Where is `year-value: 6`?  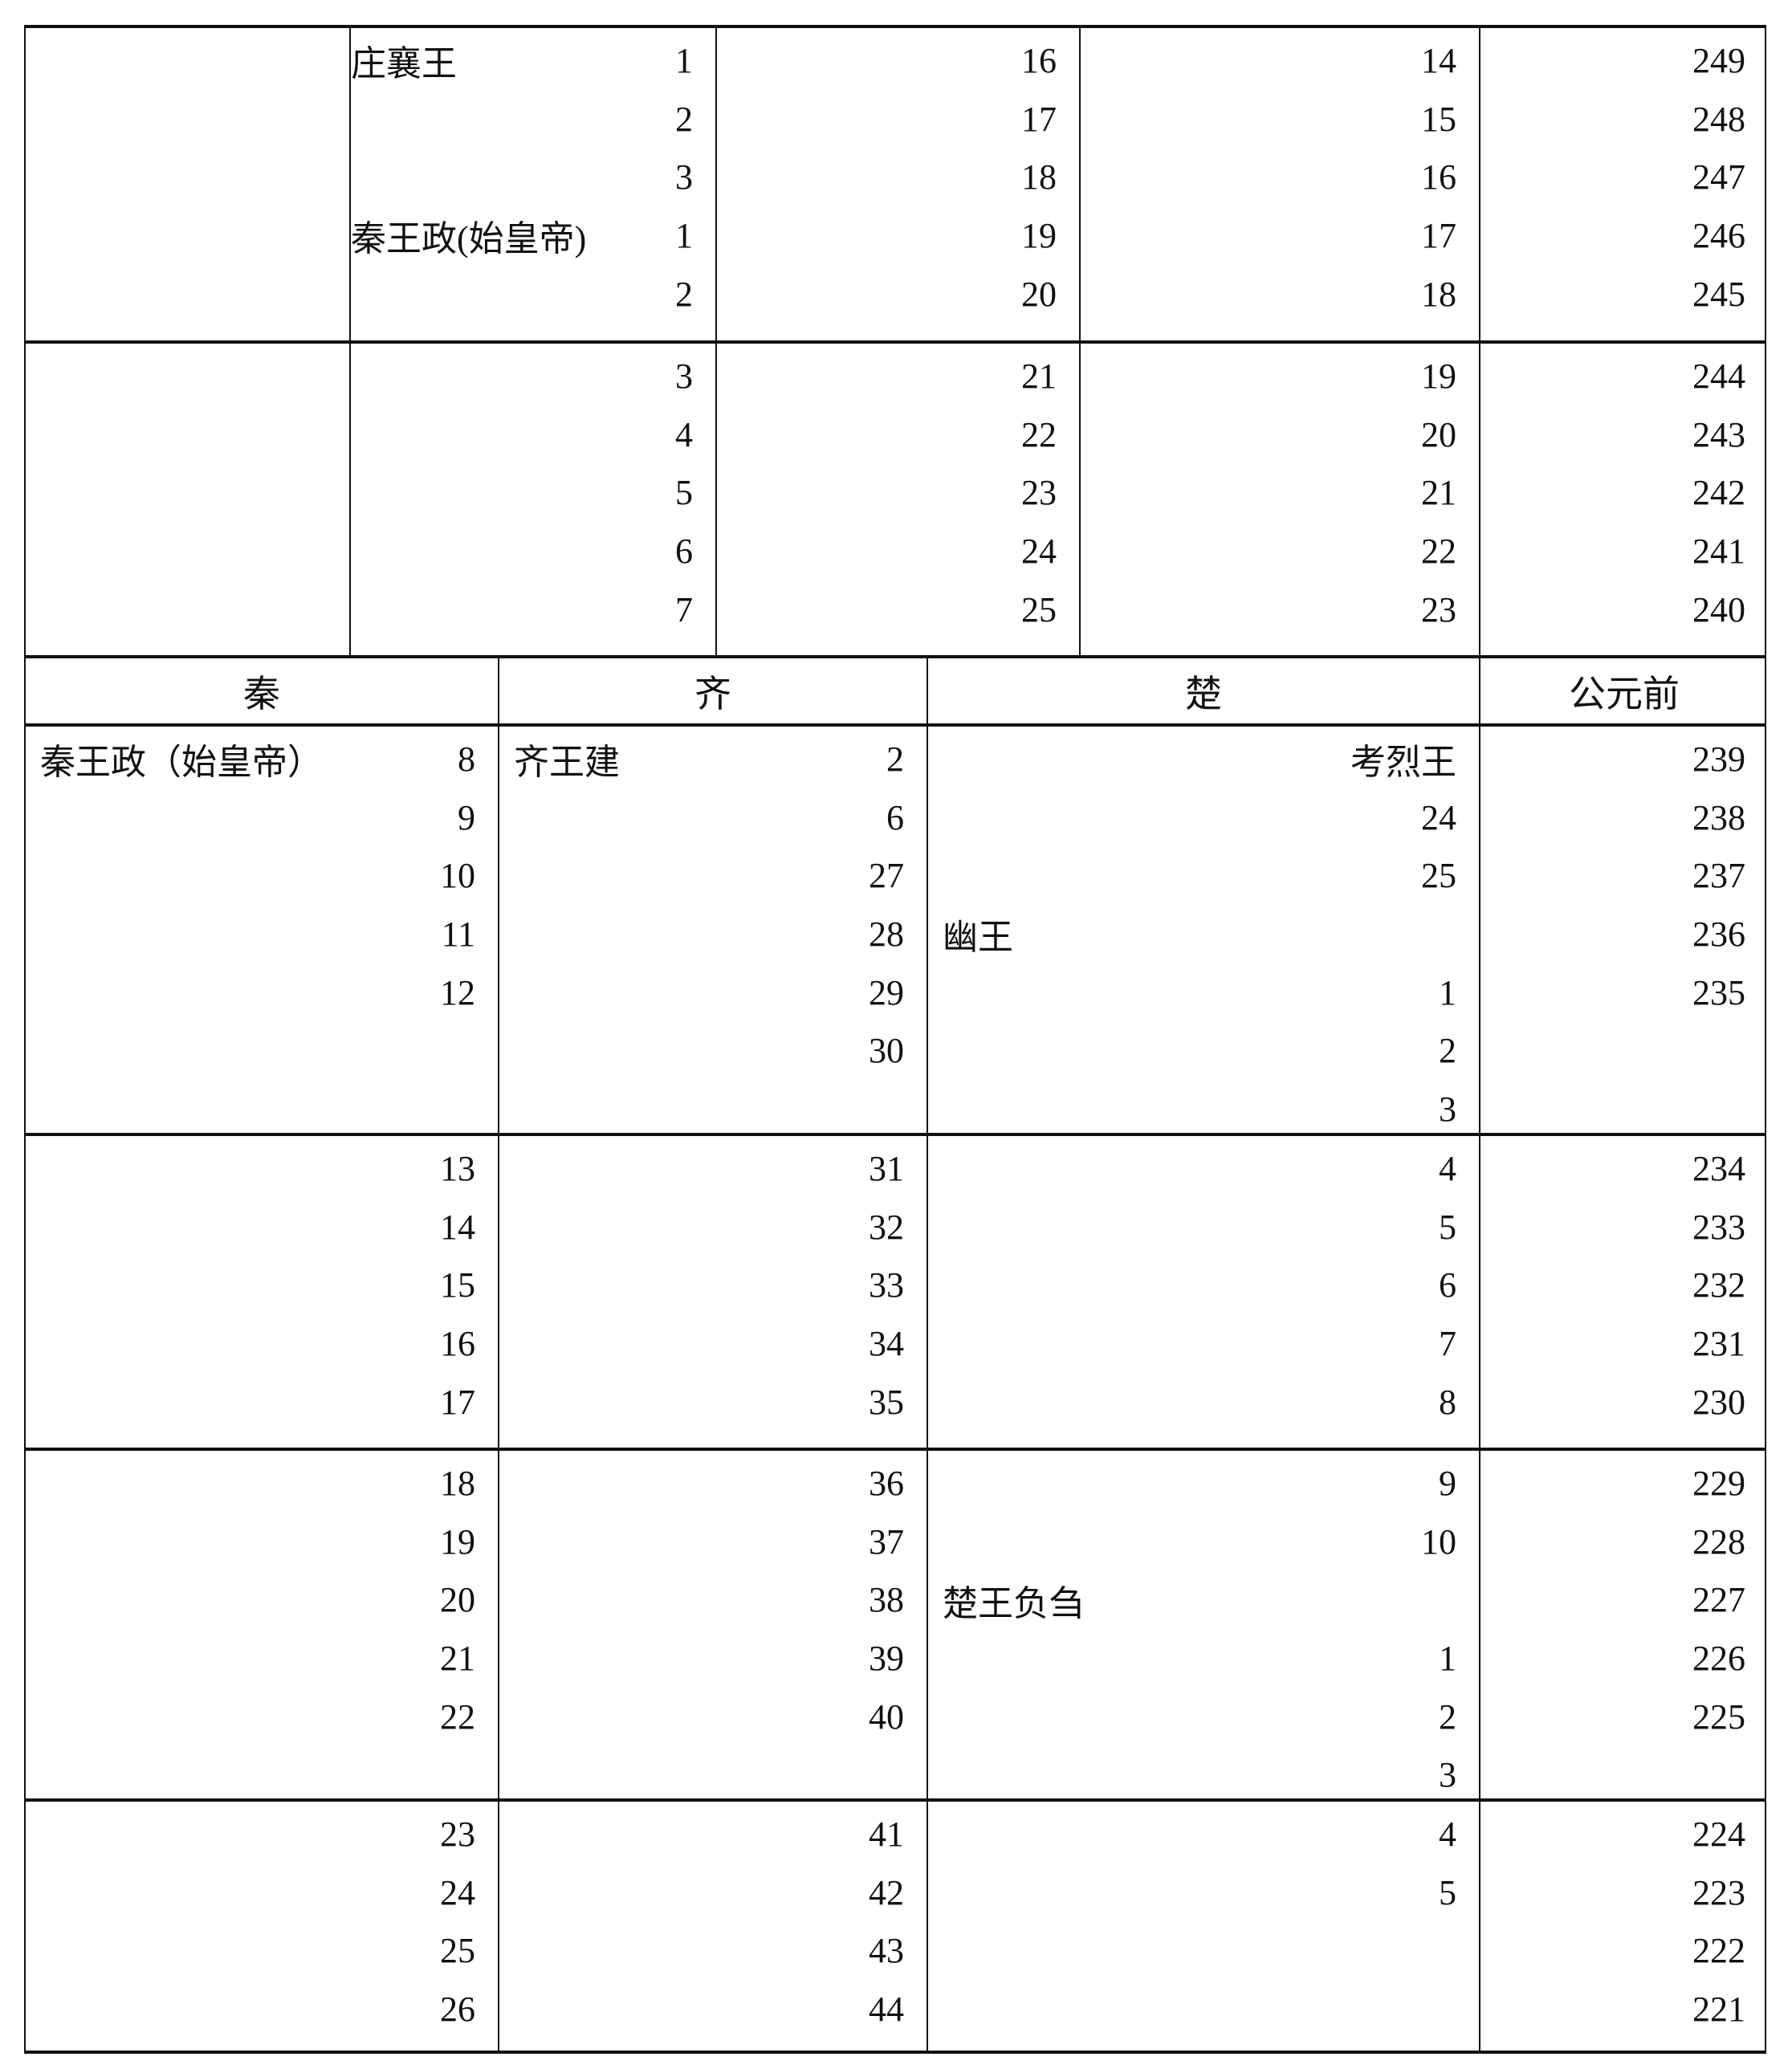
year-value: 6 is located at coordinates (1447, 1285).